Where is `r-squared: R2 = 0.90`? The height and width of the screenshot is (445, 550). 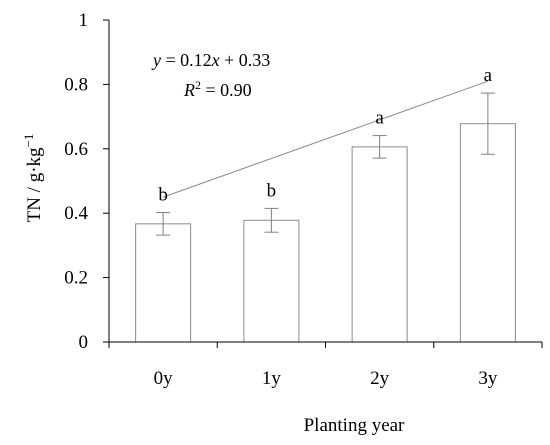 r-squared: R2 = 0.90 is located at coordinates (217, 89).